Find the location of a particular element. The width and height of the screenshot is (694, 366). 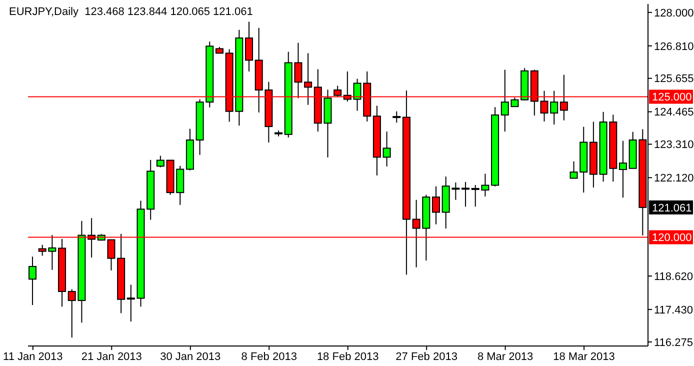

annotation: 121.061 is located at coordinates (672, 208).